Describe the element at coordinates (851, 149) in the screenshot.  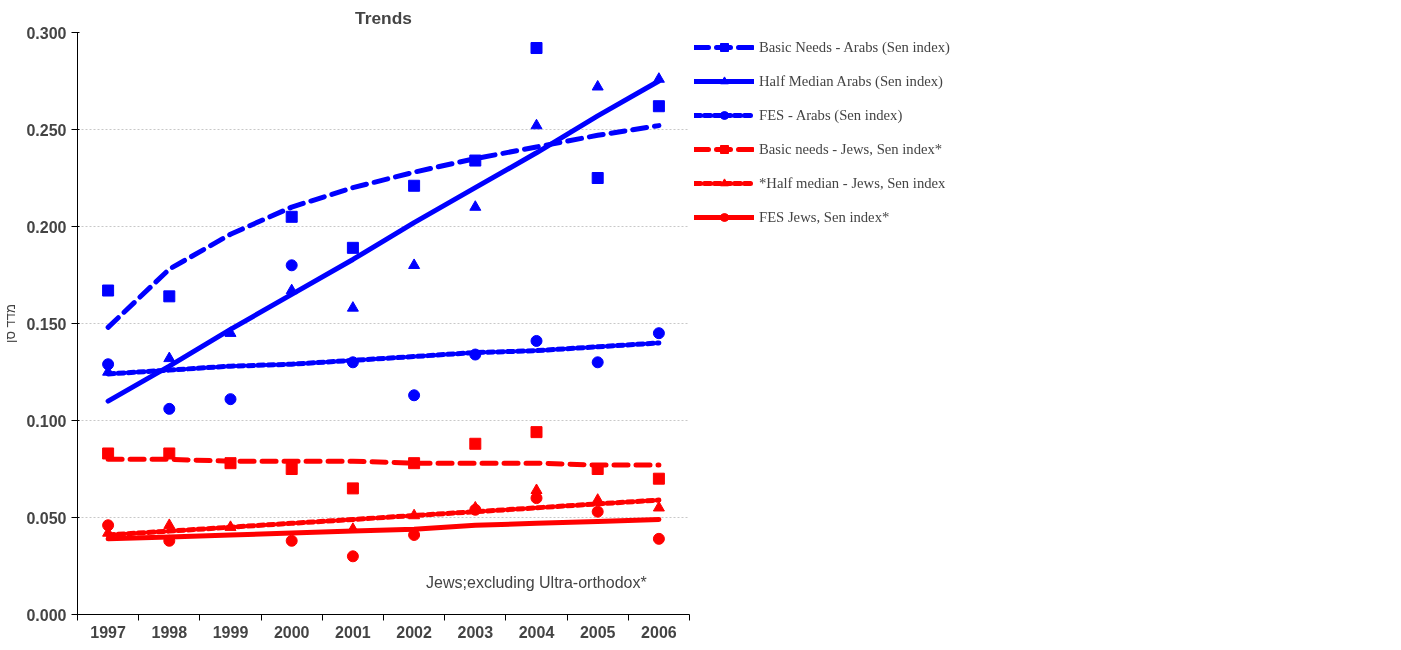
I see `legend-label: Basic needs - Jews, Sen index*` at that location.